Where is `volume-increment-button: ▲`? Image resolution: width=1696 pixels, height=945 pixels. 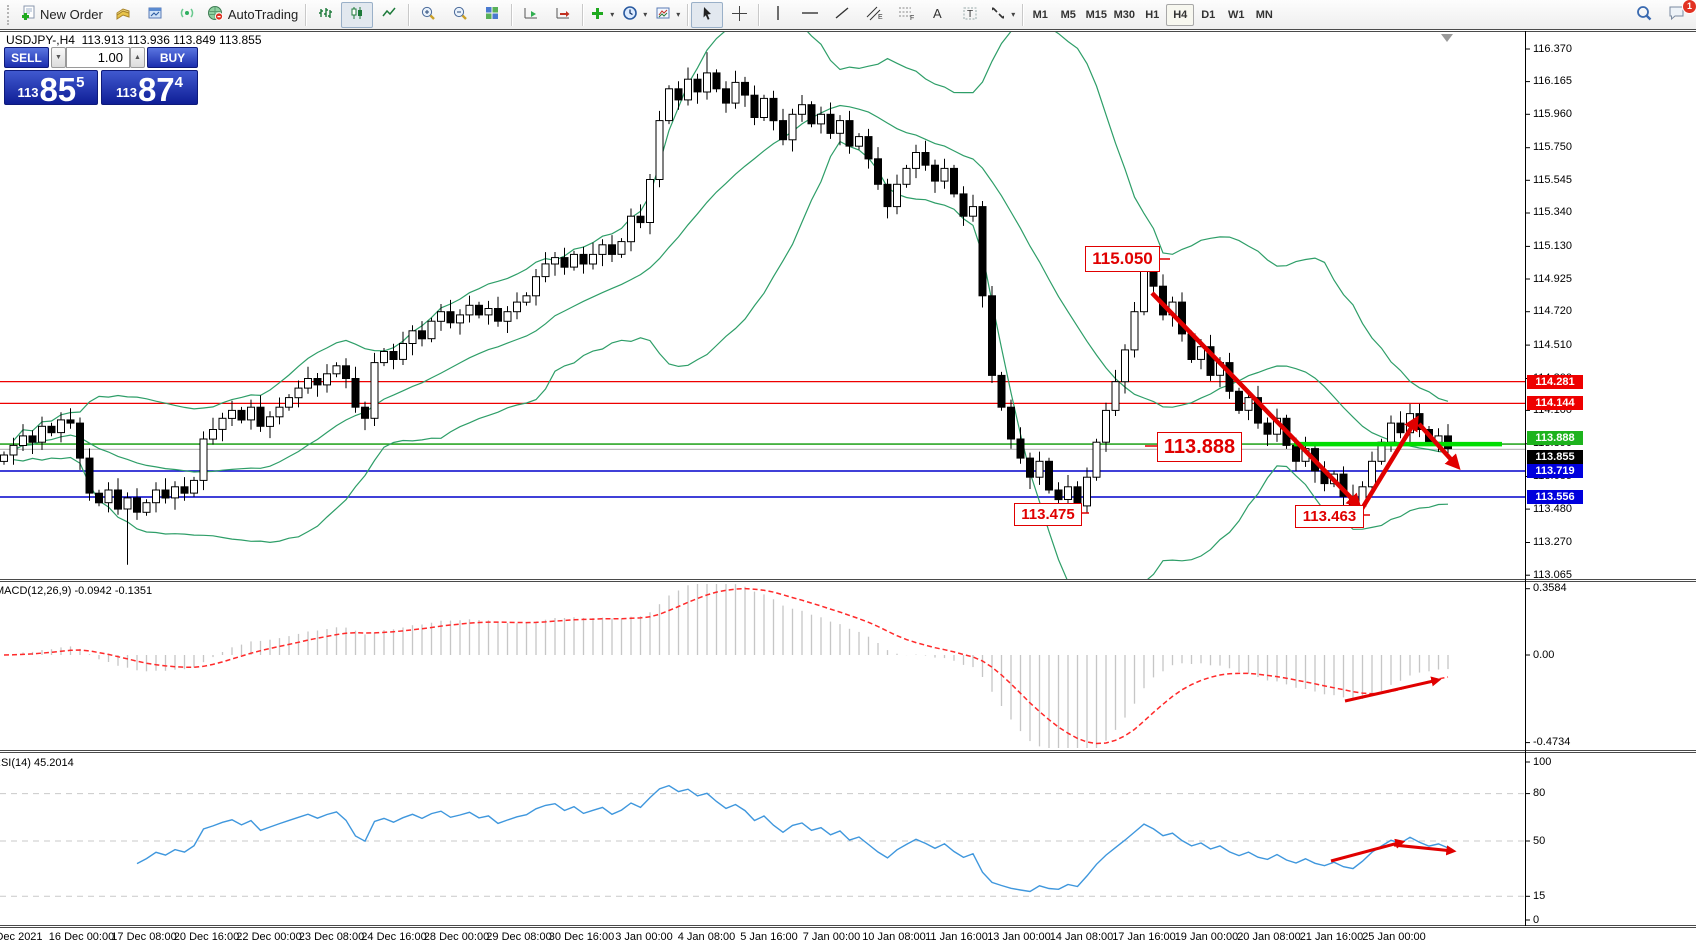 volume-increment-button: ▲ is located at coordinates (137, 57).